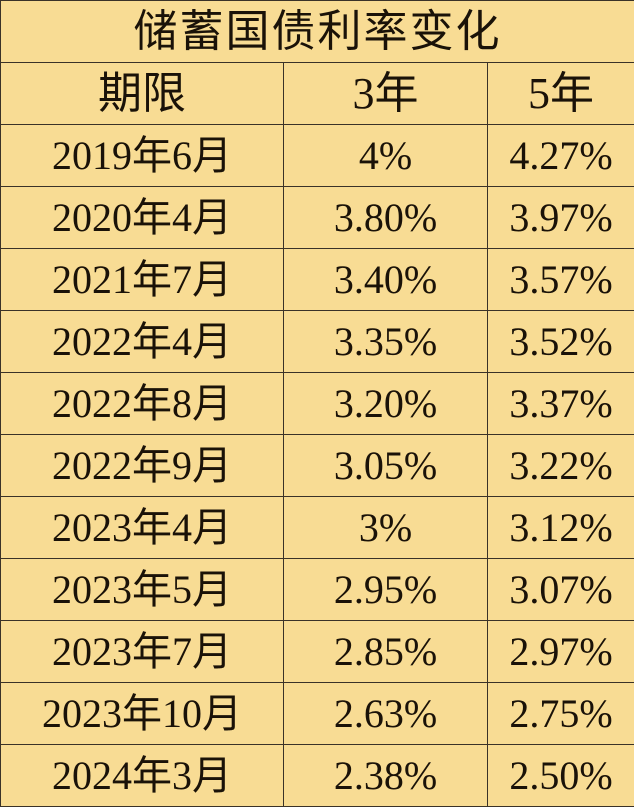  Describe the element at coordinates (561, 280) in the screenshot. I see `rate-5yr-cell: 3.57%` at that location.